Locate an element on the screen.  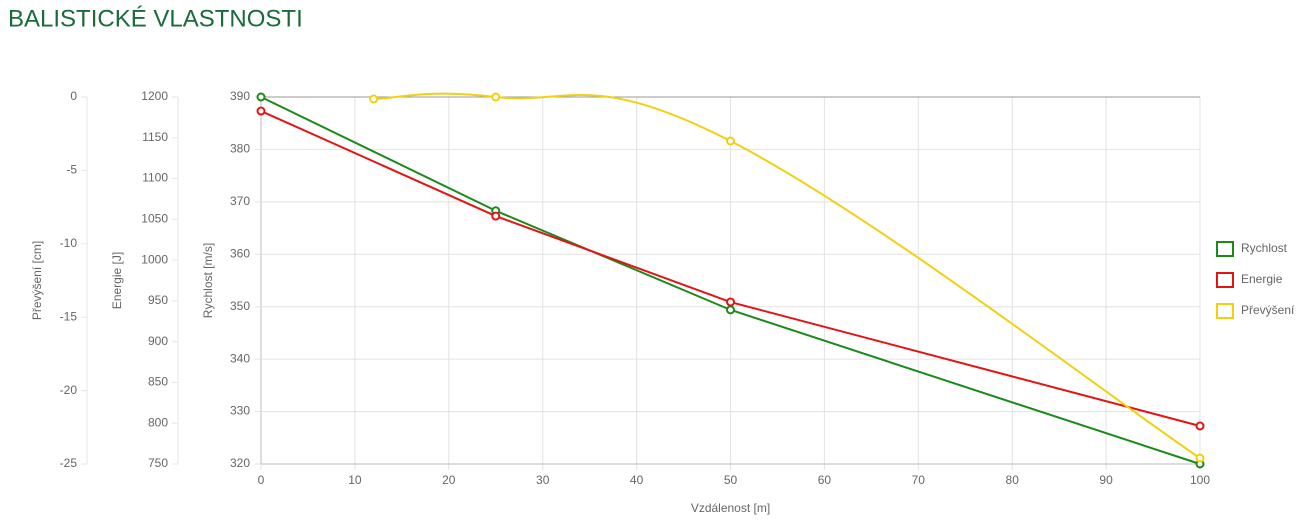
y-tick-label: 1150 is located at coordinates (155, 137).